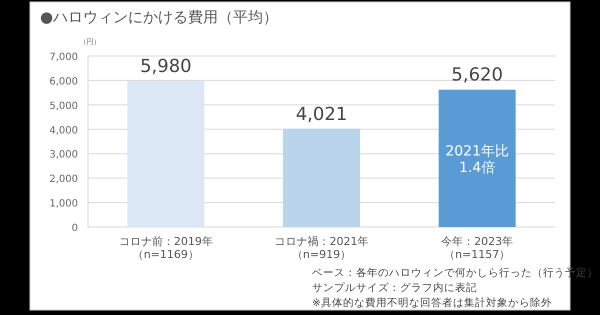  Describe the element at coordinates (321, 248) in the screenshot. I see `x-tick-label: コロナ禍：2021年（n=919）` at that location.